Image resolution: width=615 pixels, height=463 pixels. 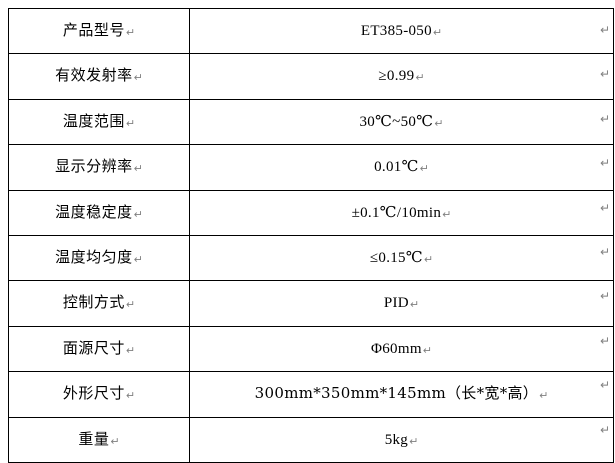 I want to click on spec-value-cell: ±0.1℃/10min↵, so click(x=401, y=212).